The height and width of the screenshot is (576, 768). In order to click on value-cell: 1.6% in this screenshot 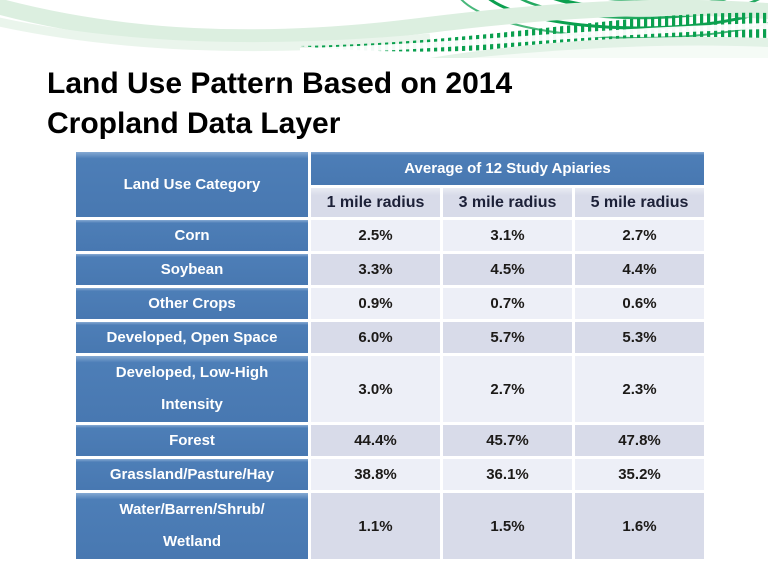, I will do `click(639, 526)`.